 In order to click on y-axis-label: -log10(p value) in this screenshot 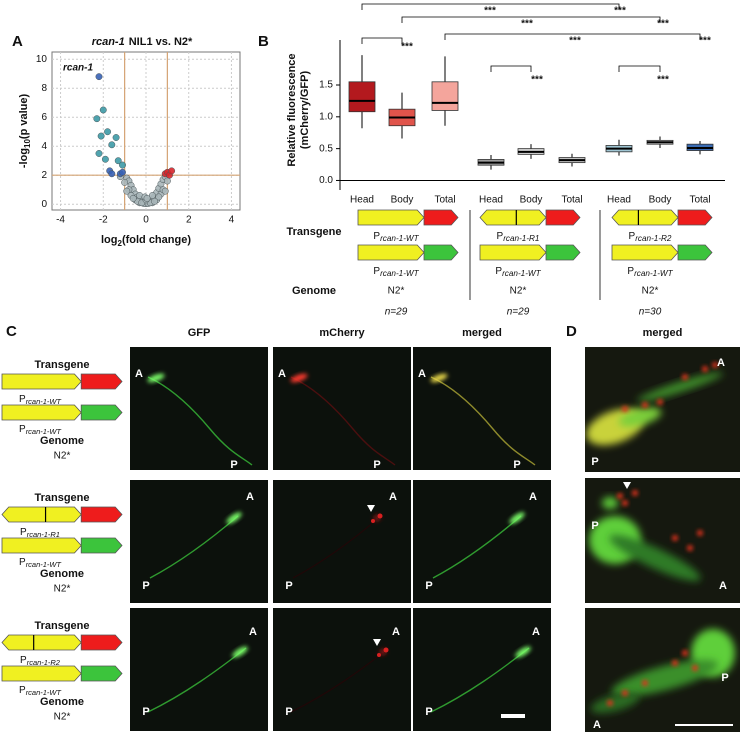, I will do `click(25, 131)`.